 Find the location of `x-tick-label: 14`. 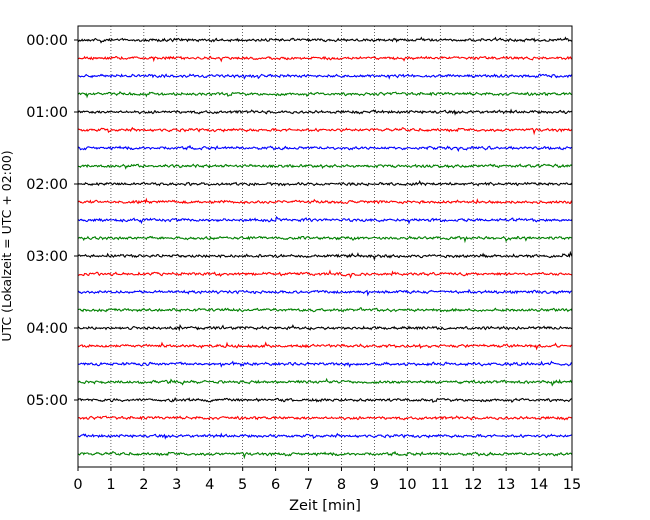

x-tick-label: 14 is located at coordinates (539, 485).